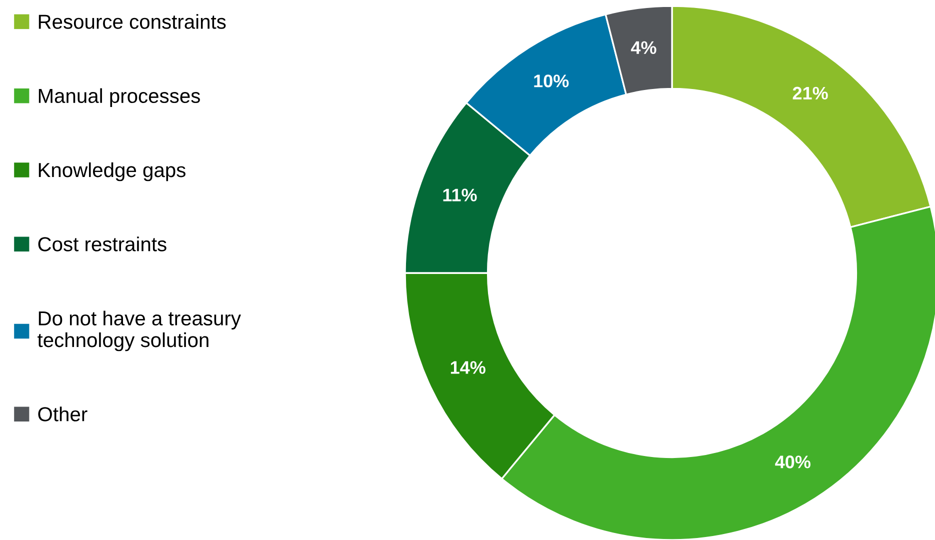 Image resolution: width=935 pixels, height=540 pixels. What do you see at coordinates (112, 172) in the screenshot?
I see `legend-label: Knowledge gaps` at bounding box center [112, 172].